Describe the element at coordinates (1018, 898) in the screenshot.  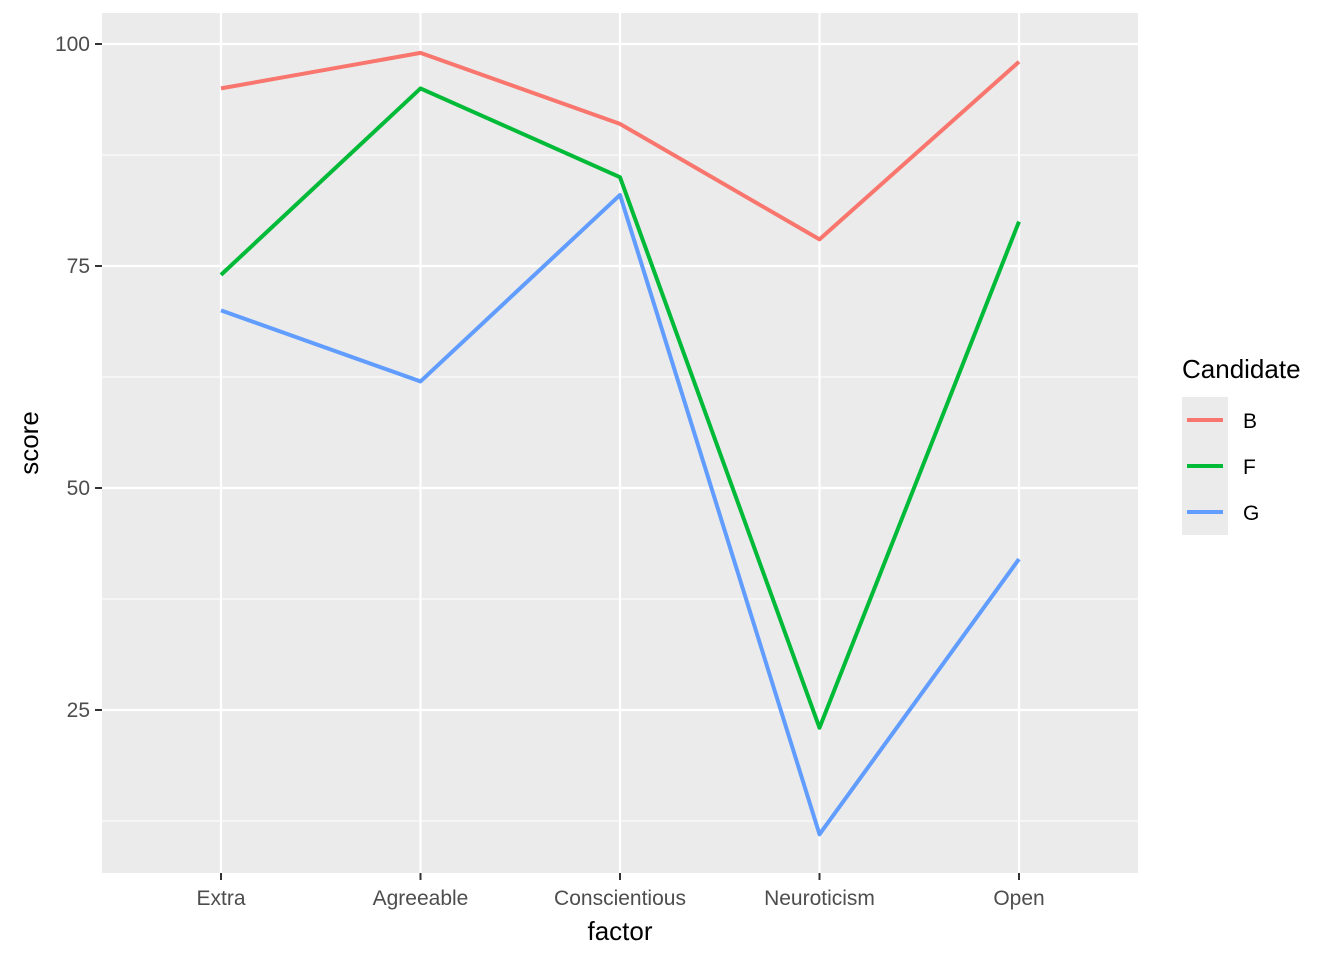
I see `x-tick-label: Open` at that location.